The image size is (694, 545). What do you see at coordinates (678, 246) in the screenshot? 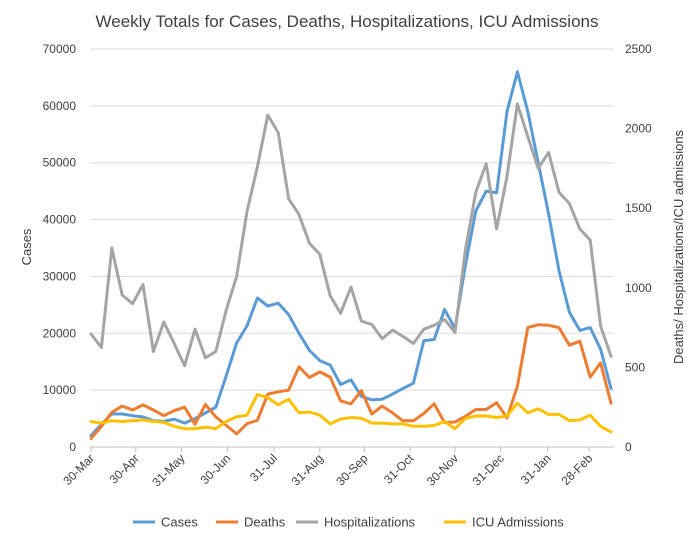
I see `y-axis-right-label: Deaths/ Hospitalizations/ICU admissions` at bounding box center [678, 246].